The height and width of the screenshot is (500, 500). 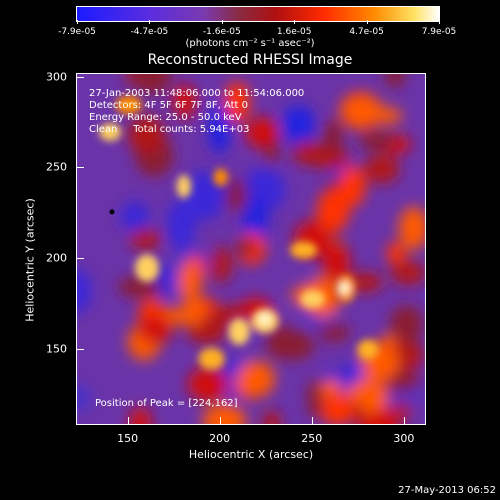 What do you see at coordinates (169, 105) in the screenshot?
I see `annotation-detectors: Detectors: 4F 5F 6F 7F 8F, Att 0` at bounding box center [169, 105].